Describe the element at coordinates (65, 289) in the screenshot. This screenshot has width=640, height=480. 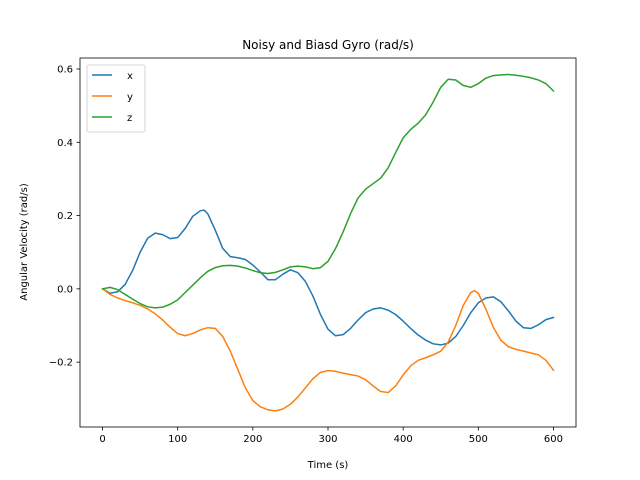
I see `y-tick-label: 0.0` at that location.